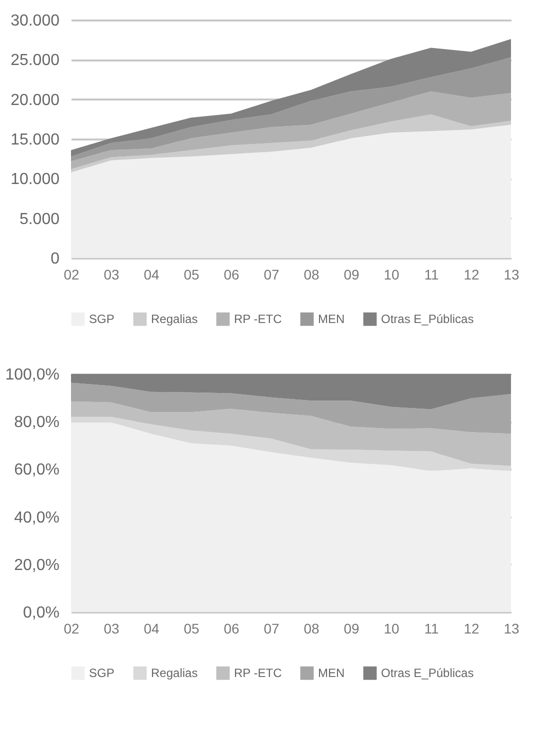  I want to click on y-tick-label: 80,0%, so click(37, 423).